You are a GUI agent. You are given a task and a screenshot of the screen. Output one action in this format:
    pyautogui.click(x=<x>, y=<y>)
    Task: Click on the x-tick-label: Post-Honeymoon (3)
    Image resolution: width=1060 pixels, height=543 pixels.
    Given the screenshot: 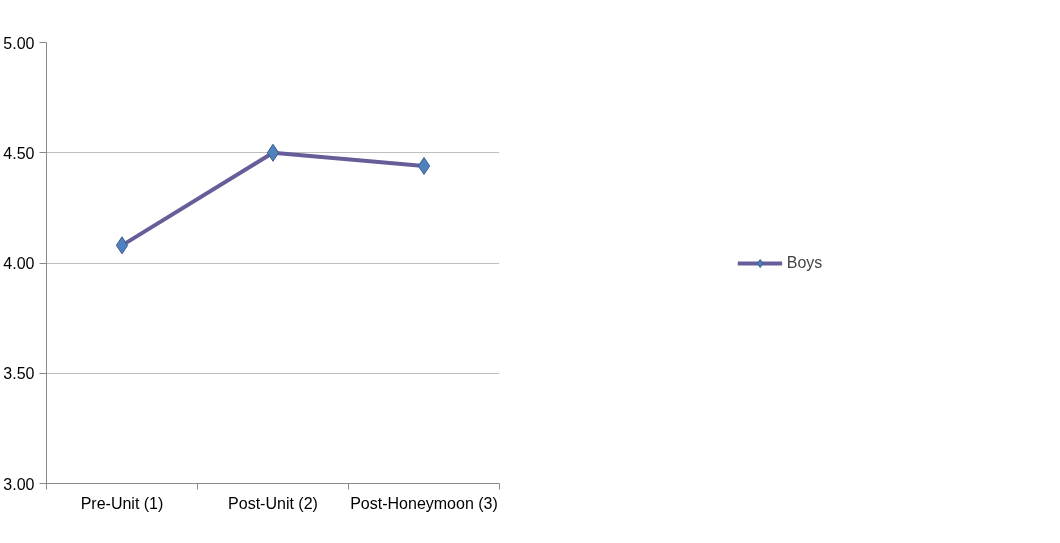 What is the action you would take?
    pyautogui.click(x=424, y=503)
    